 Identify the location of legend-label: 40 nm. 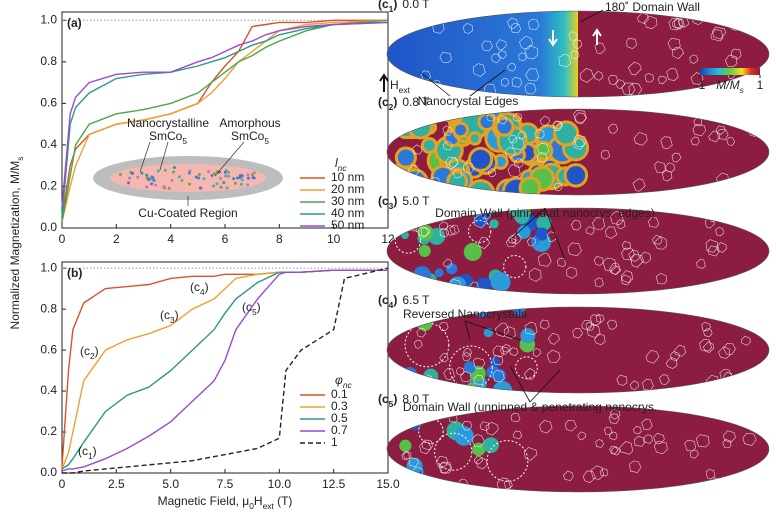
(347, 213).